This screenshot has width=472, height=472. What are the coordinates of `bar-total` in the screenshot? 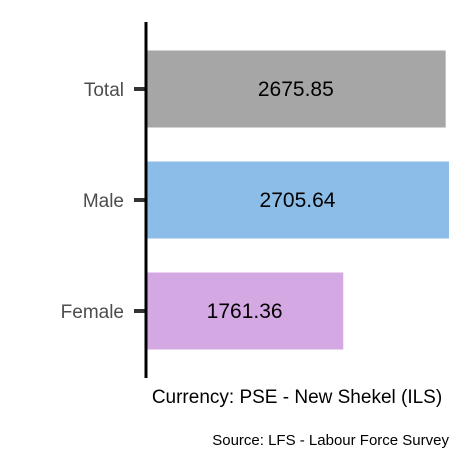 It's located at (296, 89).